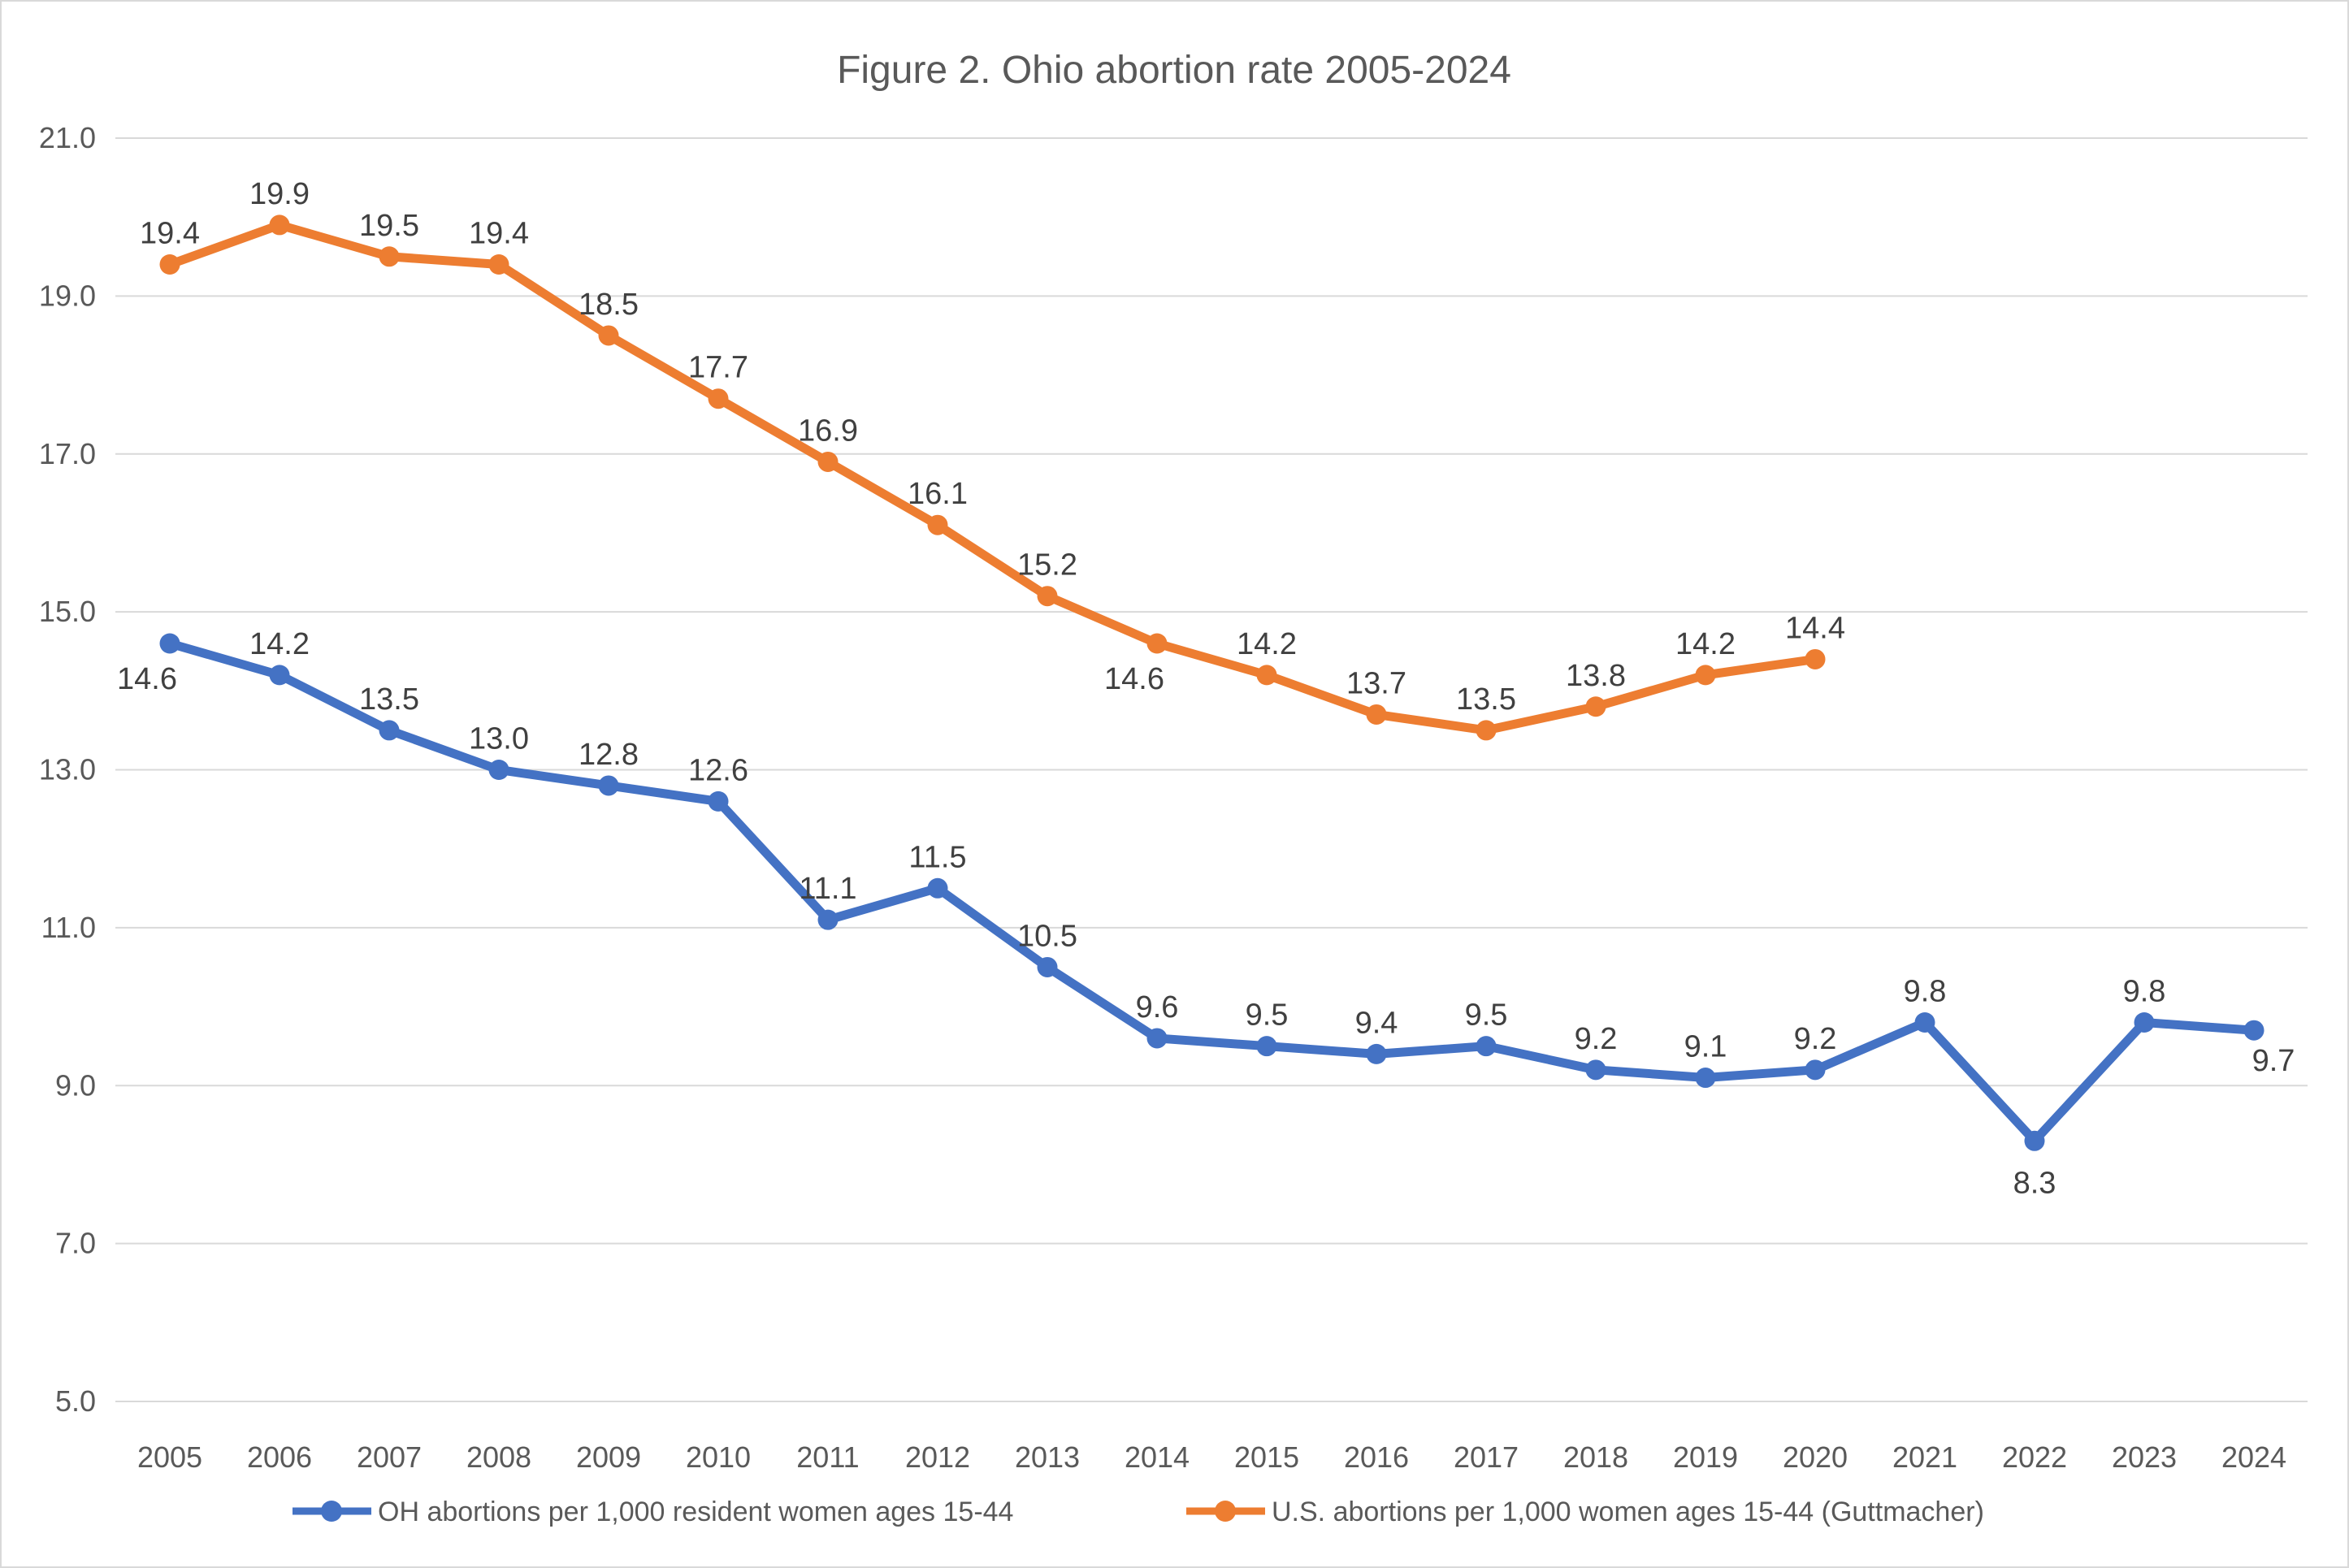 The height and width of the screenshot is (1568, 2349). Describe the element at coordinates (67, 137) in the screenshot. I see `y-tick-label: 21.0` at that location.